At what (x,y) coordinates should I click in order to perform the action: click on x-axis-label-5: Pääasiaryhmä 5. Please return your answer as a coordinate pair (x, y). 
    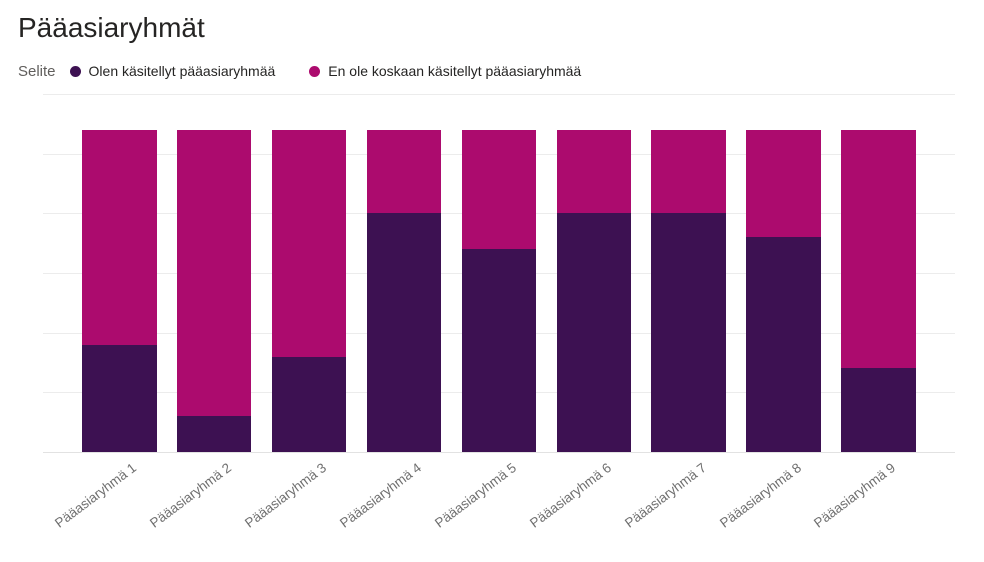
    Looking at the image, I should click on (475, 495).